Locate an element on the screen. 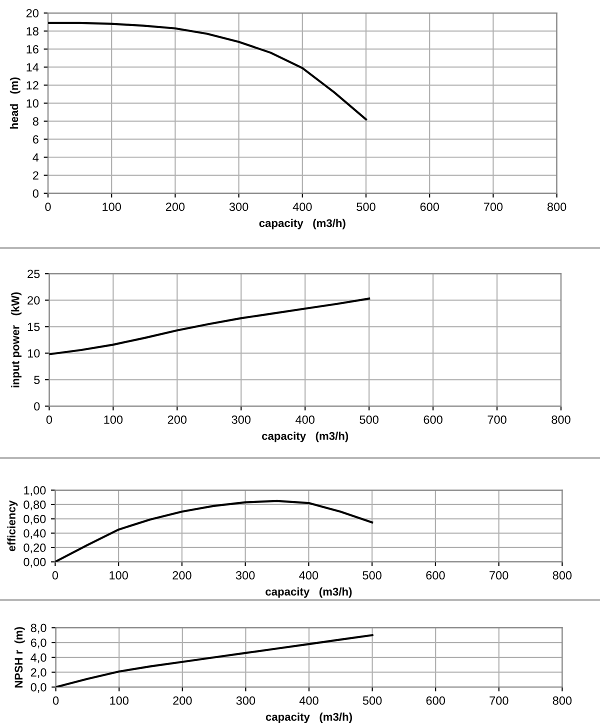 The height and width of the screenshot is (724, 600). y-tick-label: 2,0 is located at coordinates (38, 673).